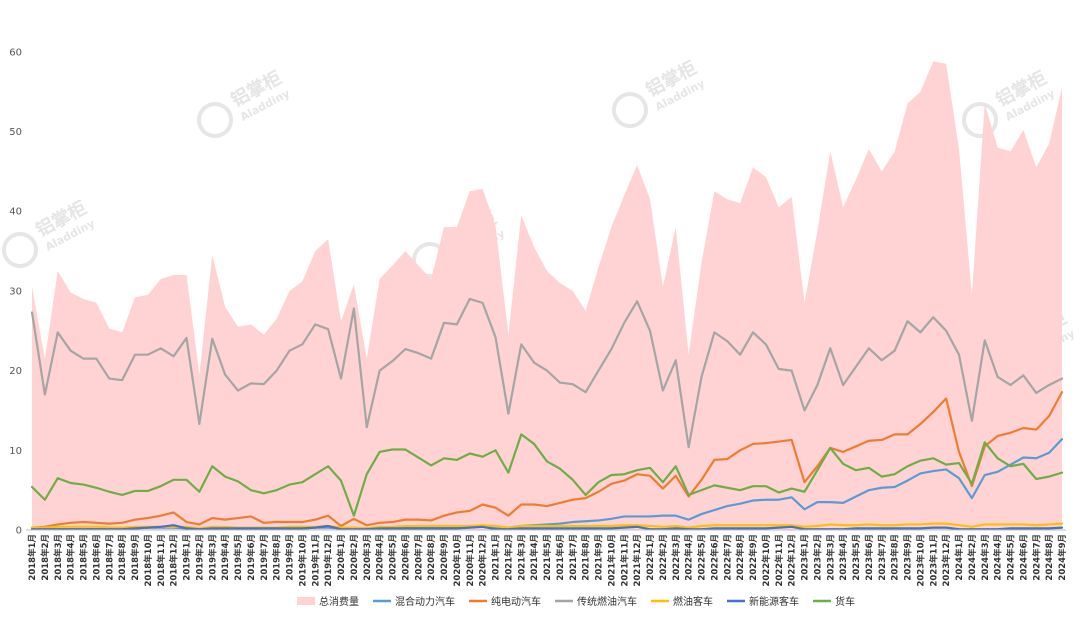 Image resolution: width=1080 pixels, height=618 pixels. What do you see at coordinates (15, 52) in the screenshot?
I see `y-tick-label: 60` at bounding box center [15, 52].